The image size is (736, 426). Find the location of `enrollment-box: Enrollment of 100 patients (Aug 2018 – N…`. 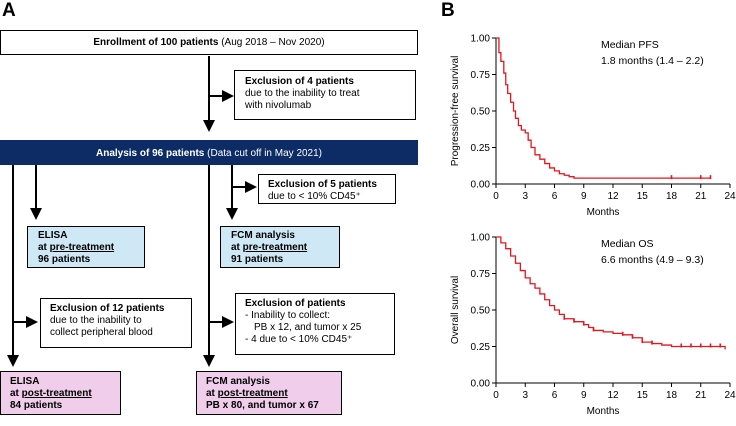

enrollment-box: Enrollment of 100 patients (Aug 2018 – N… is located at coordinates (209, 42).